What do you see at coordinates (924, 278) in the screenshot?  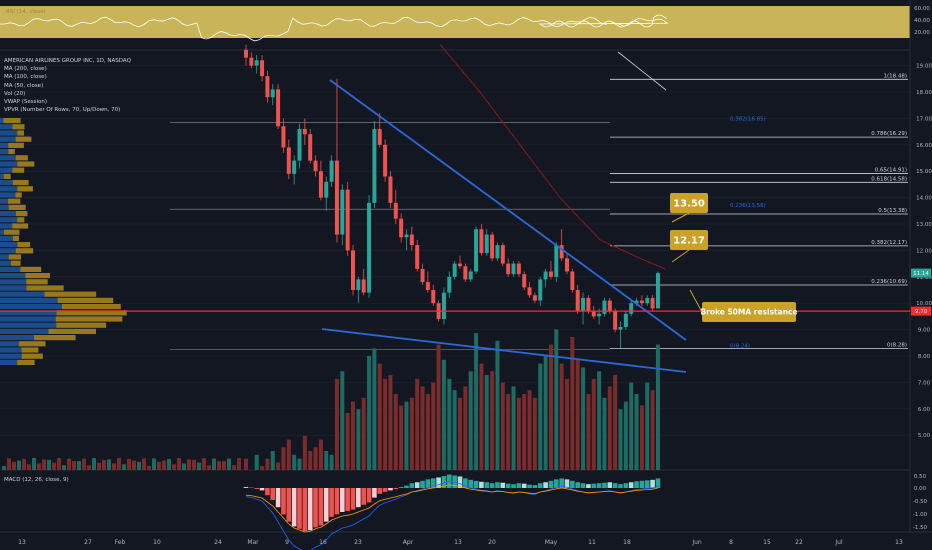 I see `price-axis-label: 11.00` at bounding box center [924, 278].